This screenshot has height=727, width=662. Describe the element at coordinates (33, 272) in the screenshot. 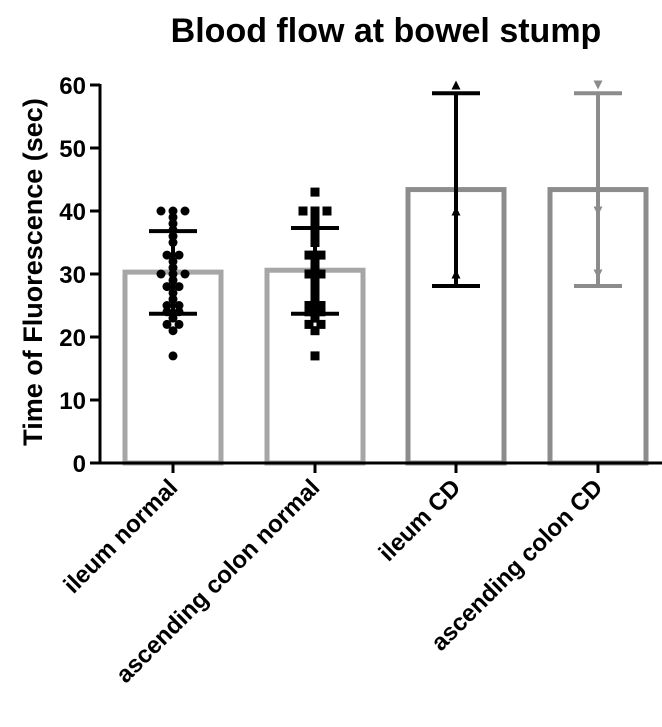

I see `y-axis-title: Time of Fluorescence (sec)` at that location.